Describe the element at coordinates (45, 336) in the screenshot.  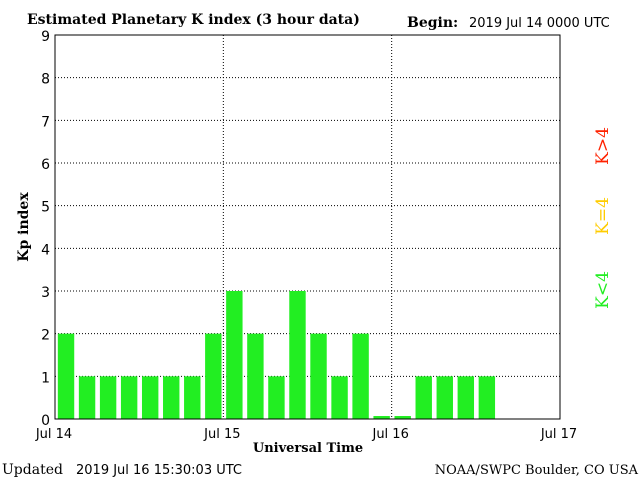
I see `y-tick-label: 2` at that location.